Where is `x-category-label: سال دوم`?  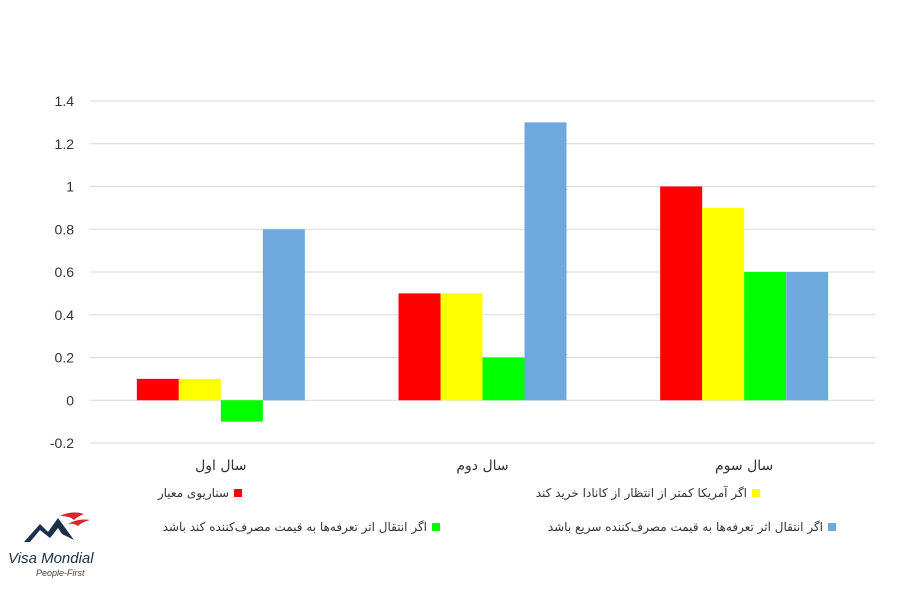
x-category-label: سال دوم is located at coordinates (482, 466).